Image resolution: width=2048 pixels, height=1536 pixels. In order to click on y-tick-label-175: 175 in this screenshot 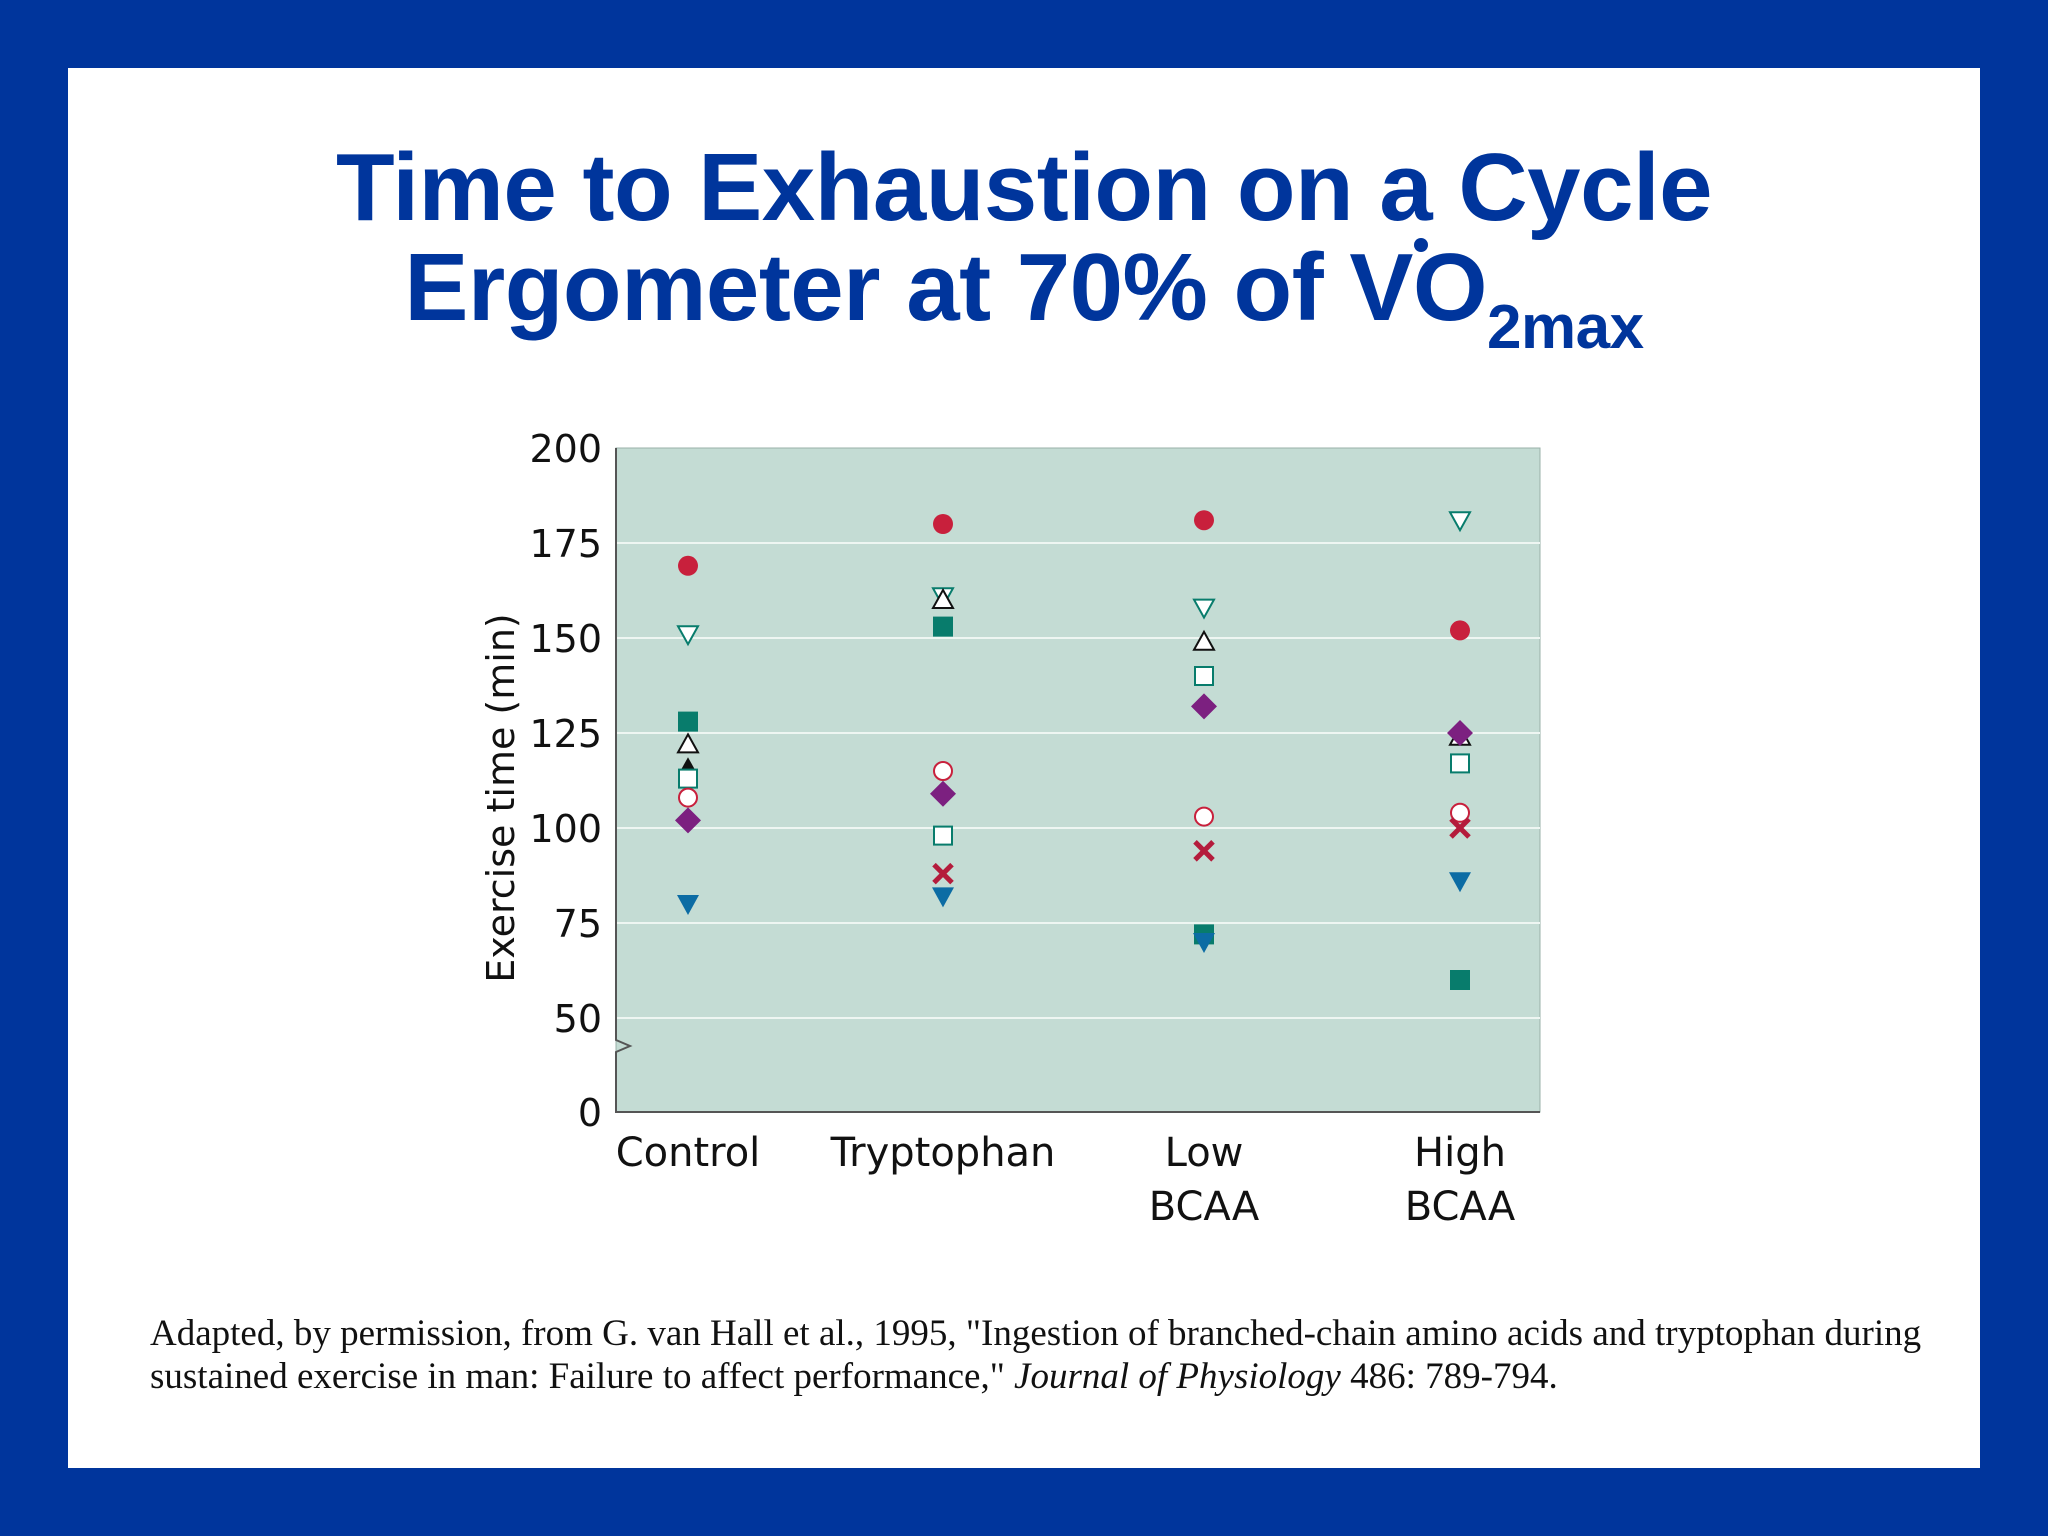, I will do `click(565, 544)`.